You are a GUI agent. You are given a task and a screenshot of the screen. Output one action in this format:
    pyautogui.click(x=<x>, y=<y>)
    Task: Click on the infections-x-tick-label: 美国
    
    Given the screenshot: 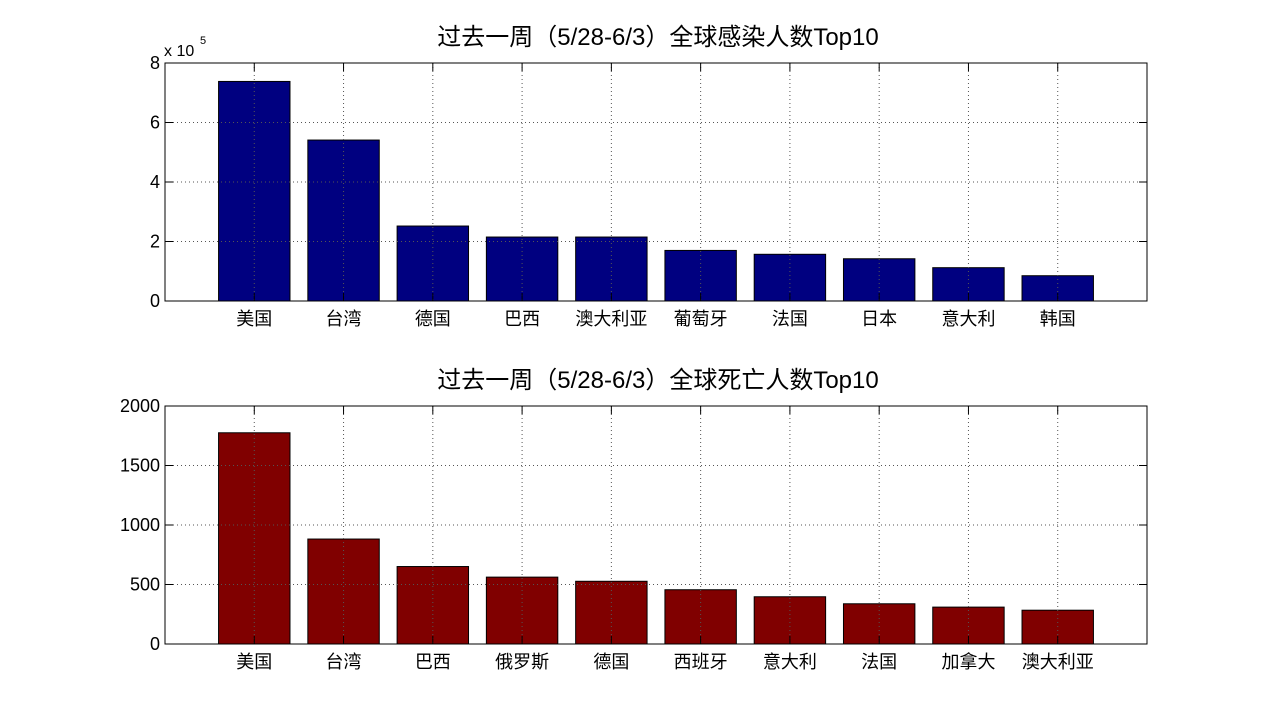 What is the action you would take?
    pyautogui.click(x=254, y=319)
    